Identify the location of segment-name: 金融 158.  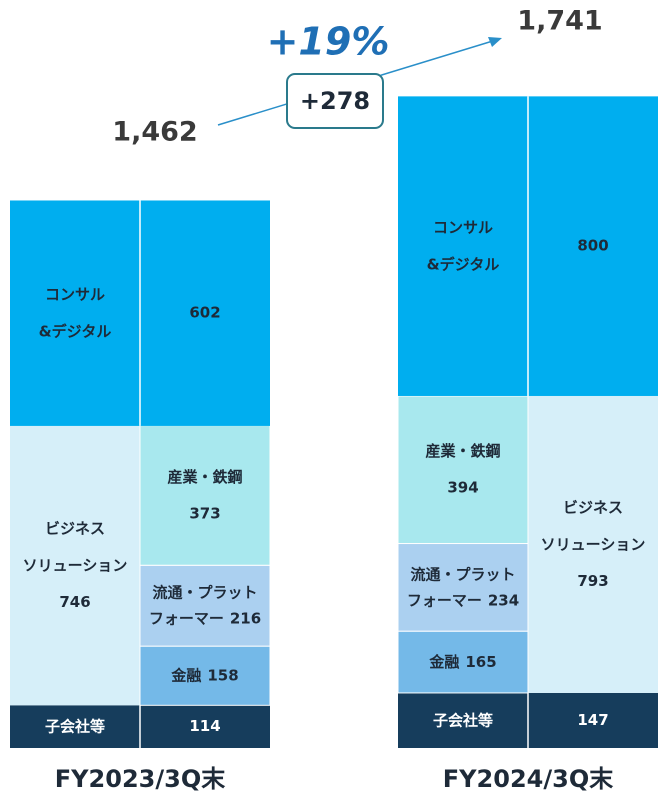
(204, 675).